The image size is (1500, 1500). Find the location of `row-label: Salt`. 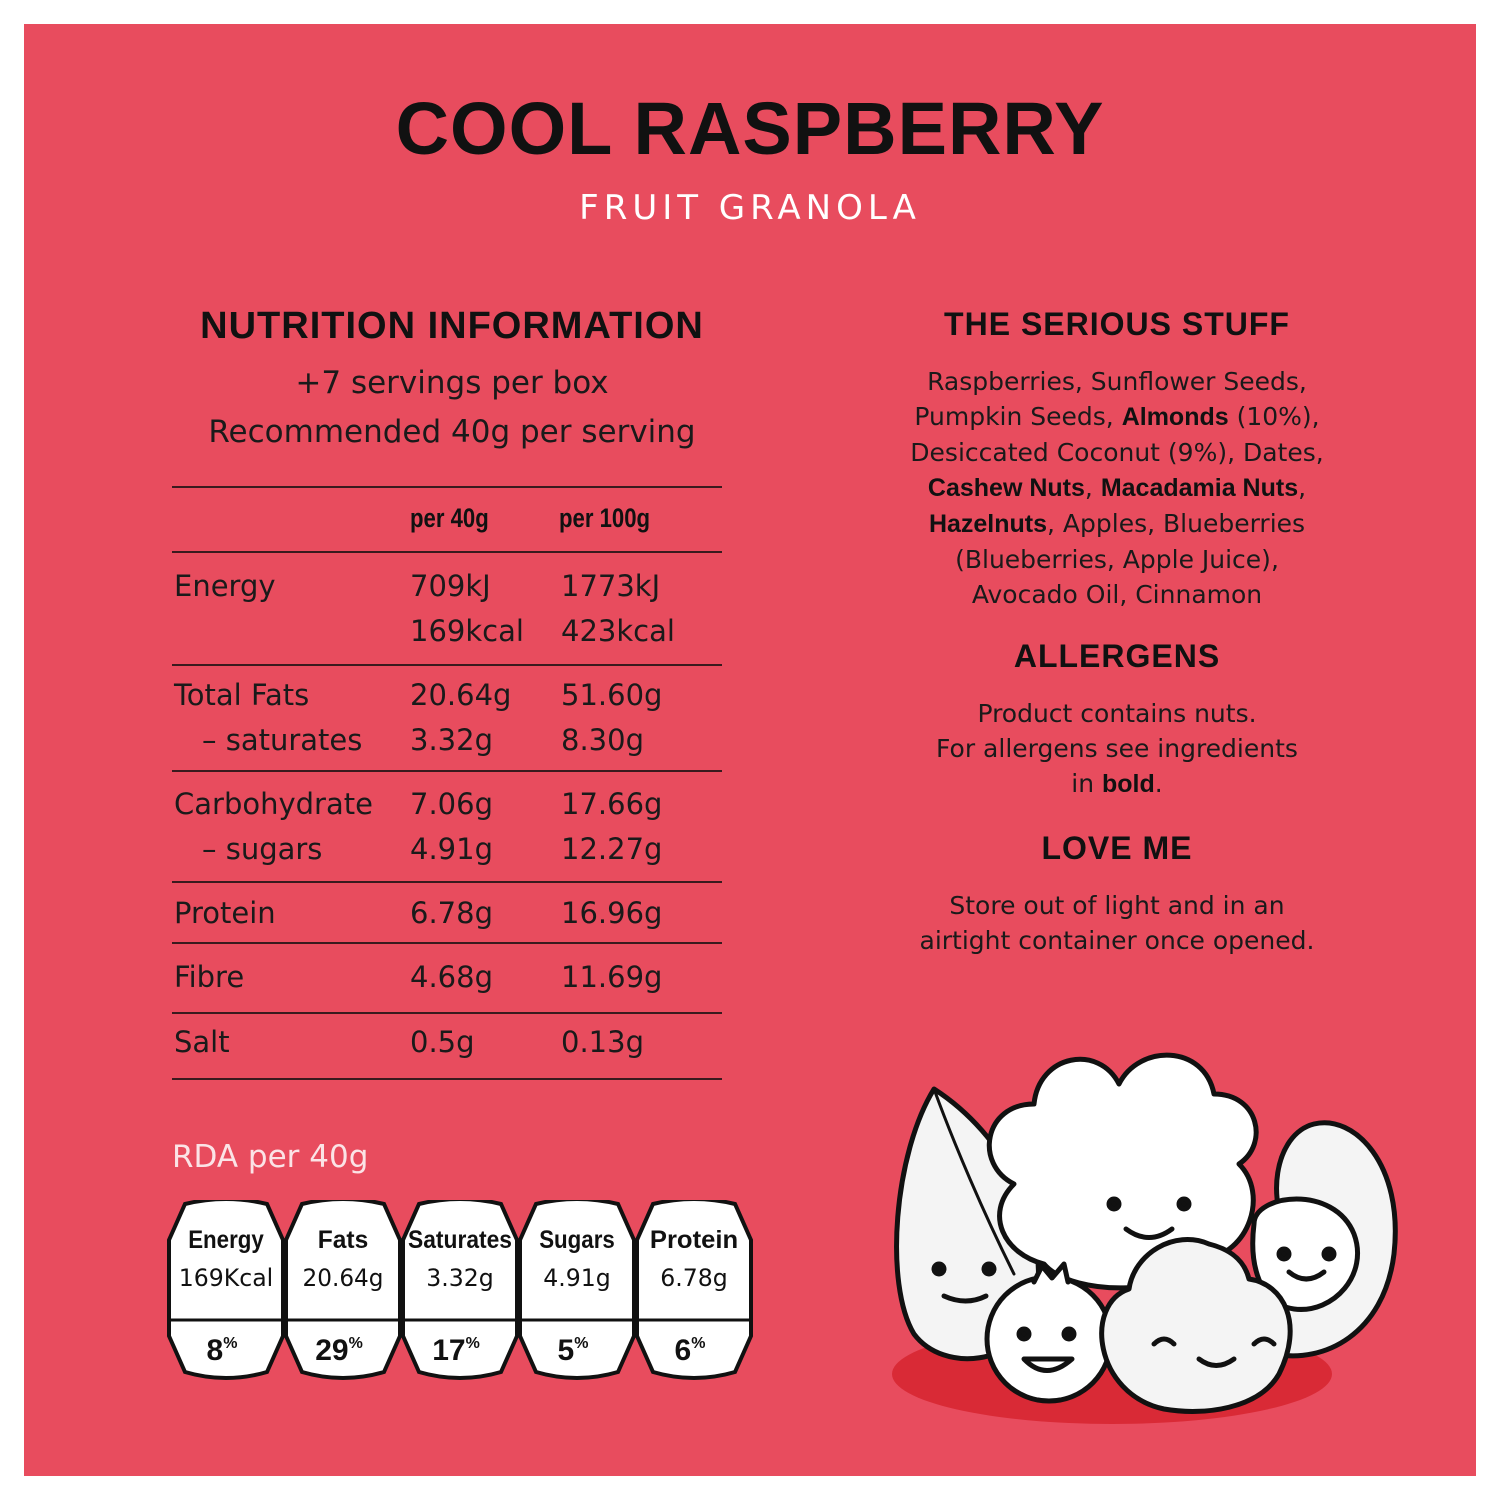

row-label: Salt is located at coordinates (202, 1042).